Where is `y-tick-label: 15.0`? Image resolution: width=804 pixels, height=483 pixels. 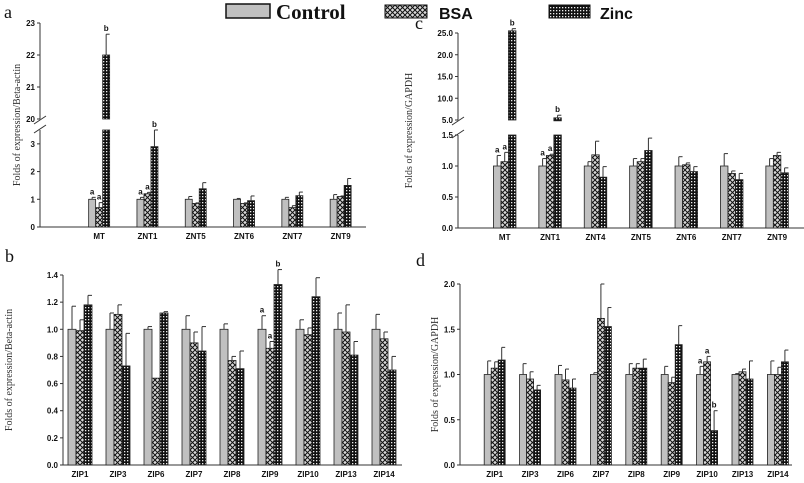
y-tick-label: 15.0 is located at coordinates (445, 77).